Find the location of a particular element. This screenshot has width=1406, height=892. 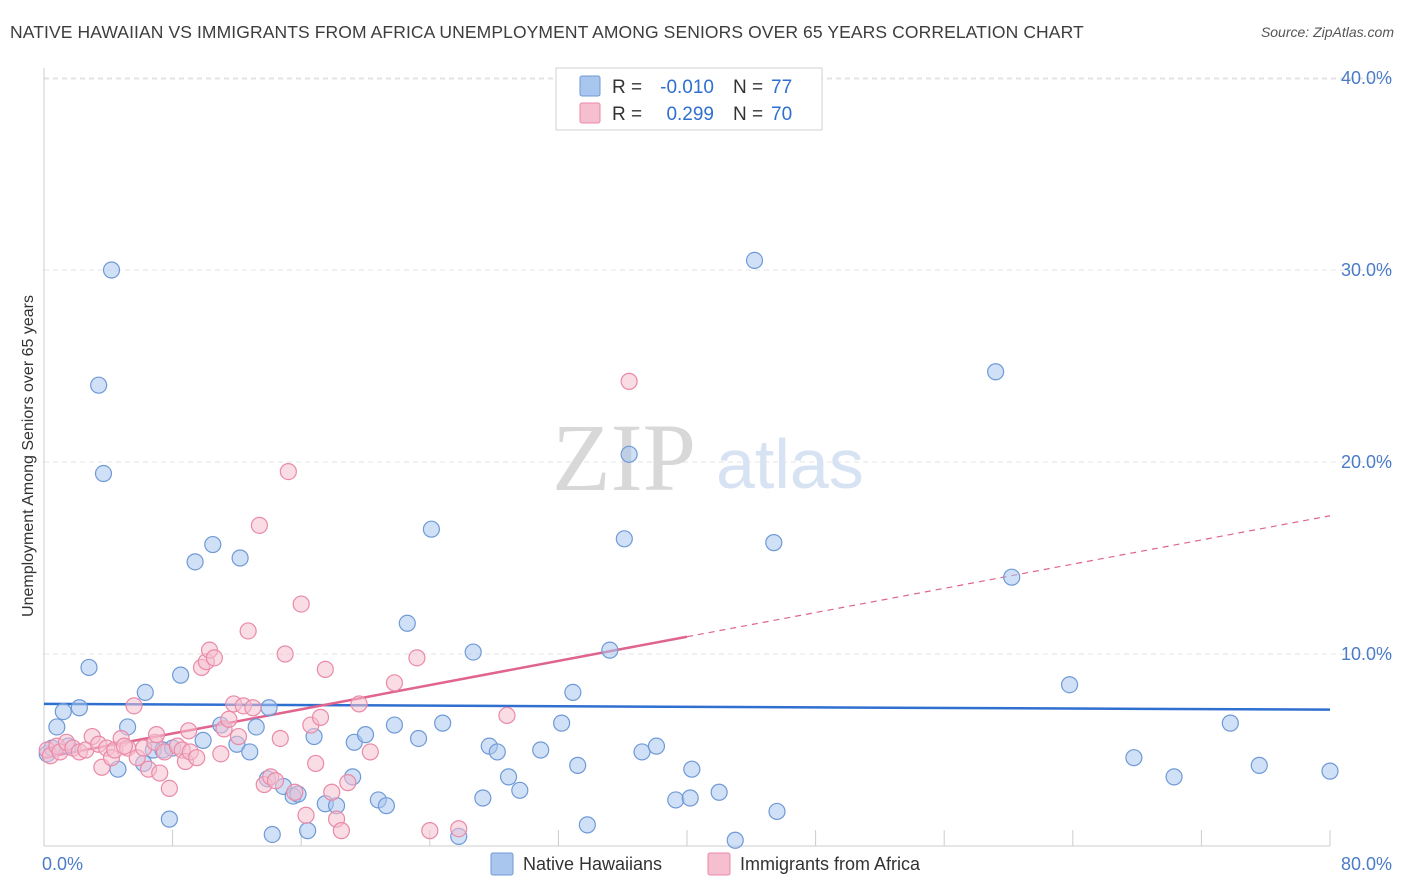

legend-swatch-blue is located at coordinates (590, 86).